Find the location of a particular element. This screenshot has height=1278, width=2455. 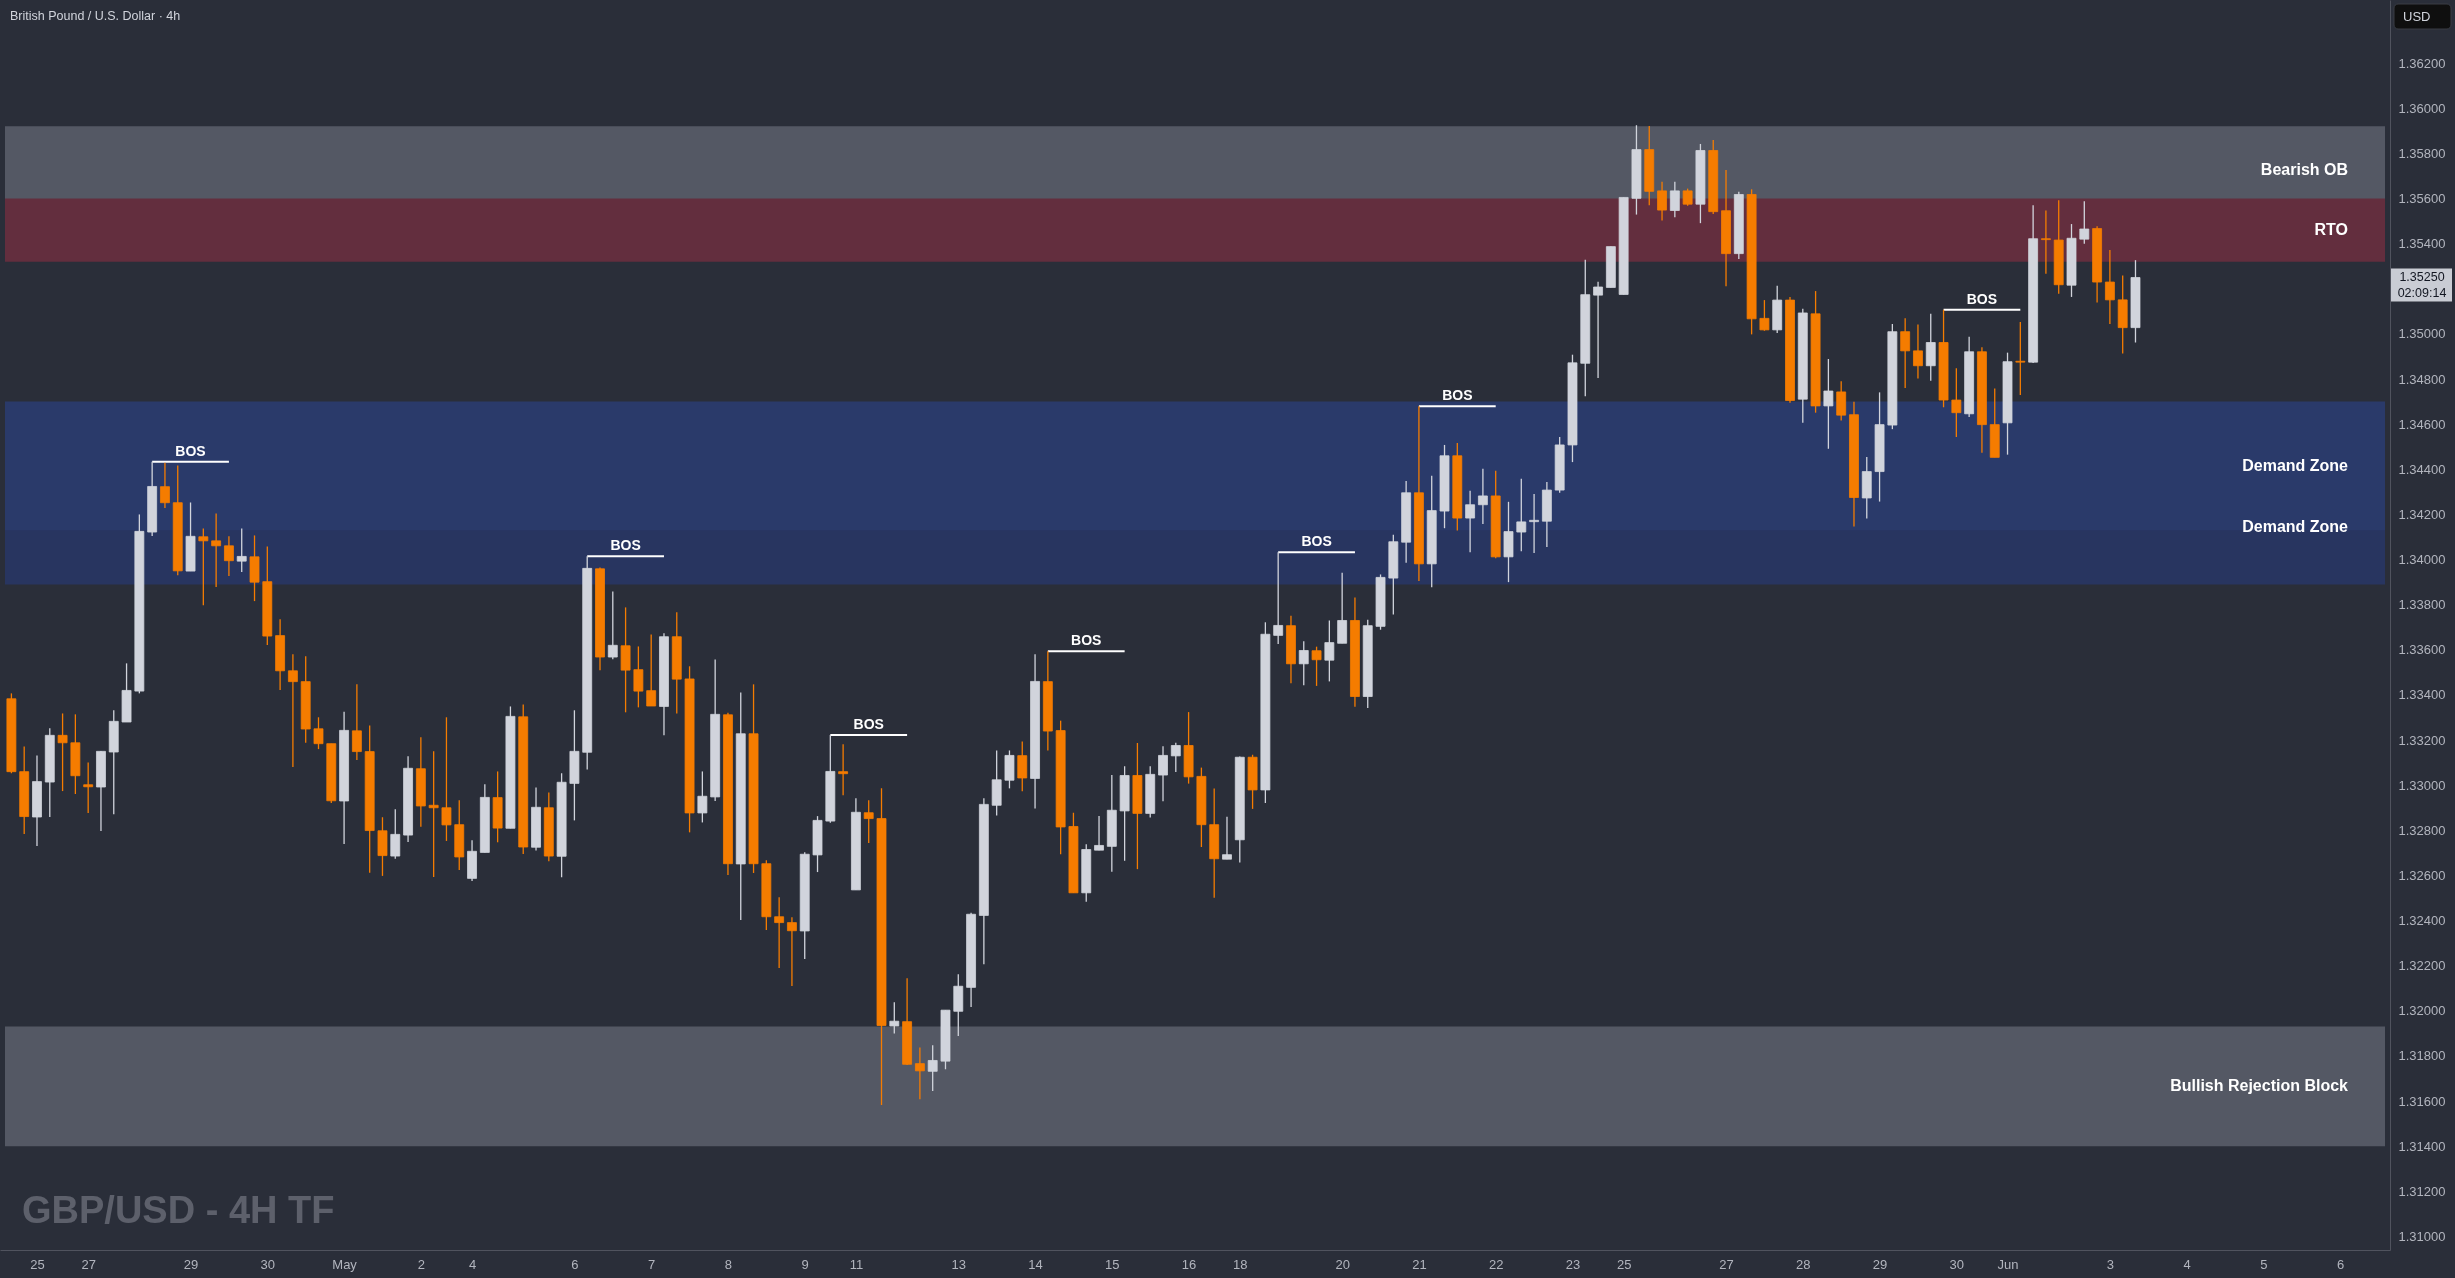

y-tick-label: 1.35800 is located at coordinates (2422, 153).